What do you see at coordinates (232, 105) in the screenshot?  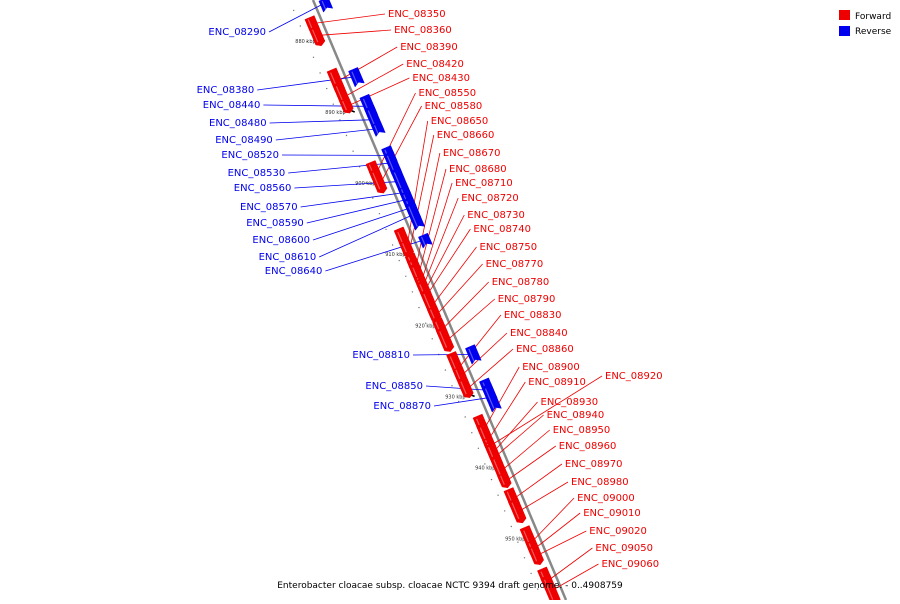 I see `reverse-gene-label: ENC_08440` at bounding box center [232, 105].